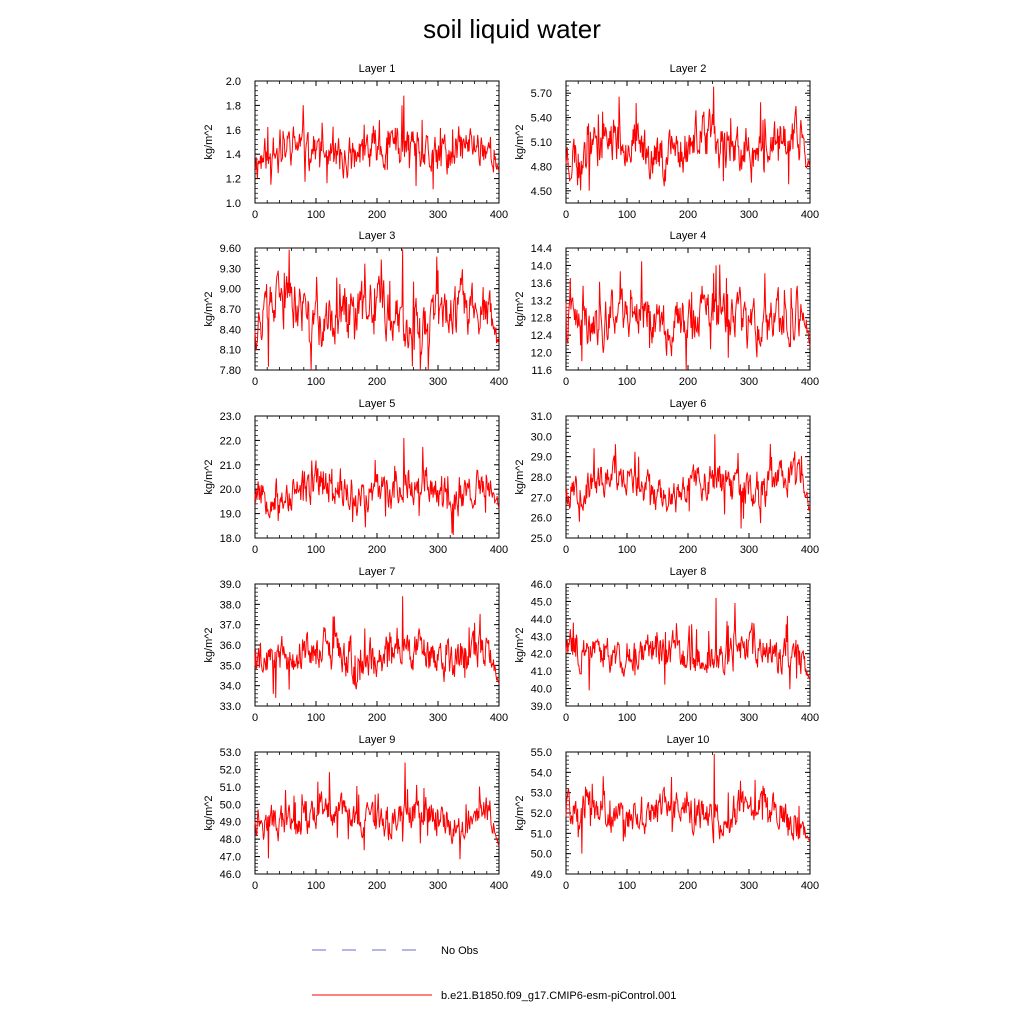 The image size is (1024, 1024). Describe the element at coordinates (541, 371) in the screenshot. I see `panel-4-ytick-label: 11.6` at that location.